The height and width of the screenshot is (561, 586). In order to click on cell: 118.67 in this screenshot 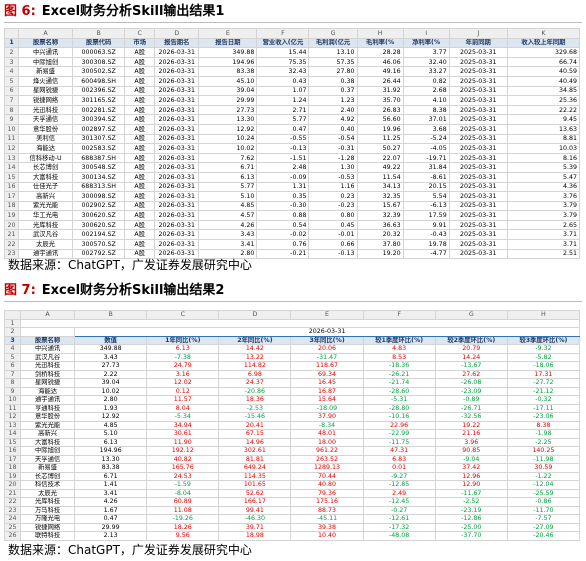, I will do `click(327, 366)`.